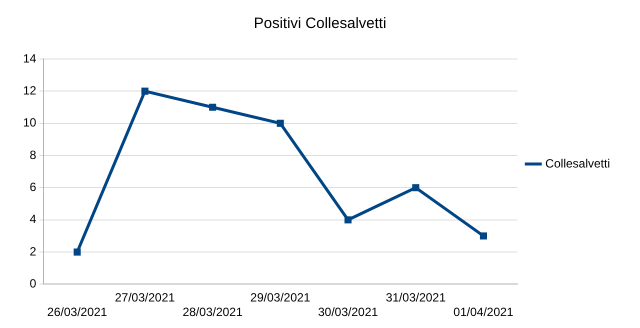  Describe the element at coordinates (33, 283) in the screenshot. I see `y-tick-label: 0` at that location.